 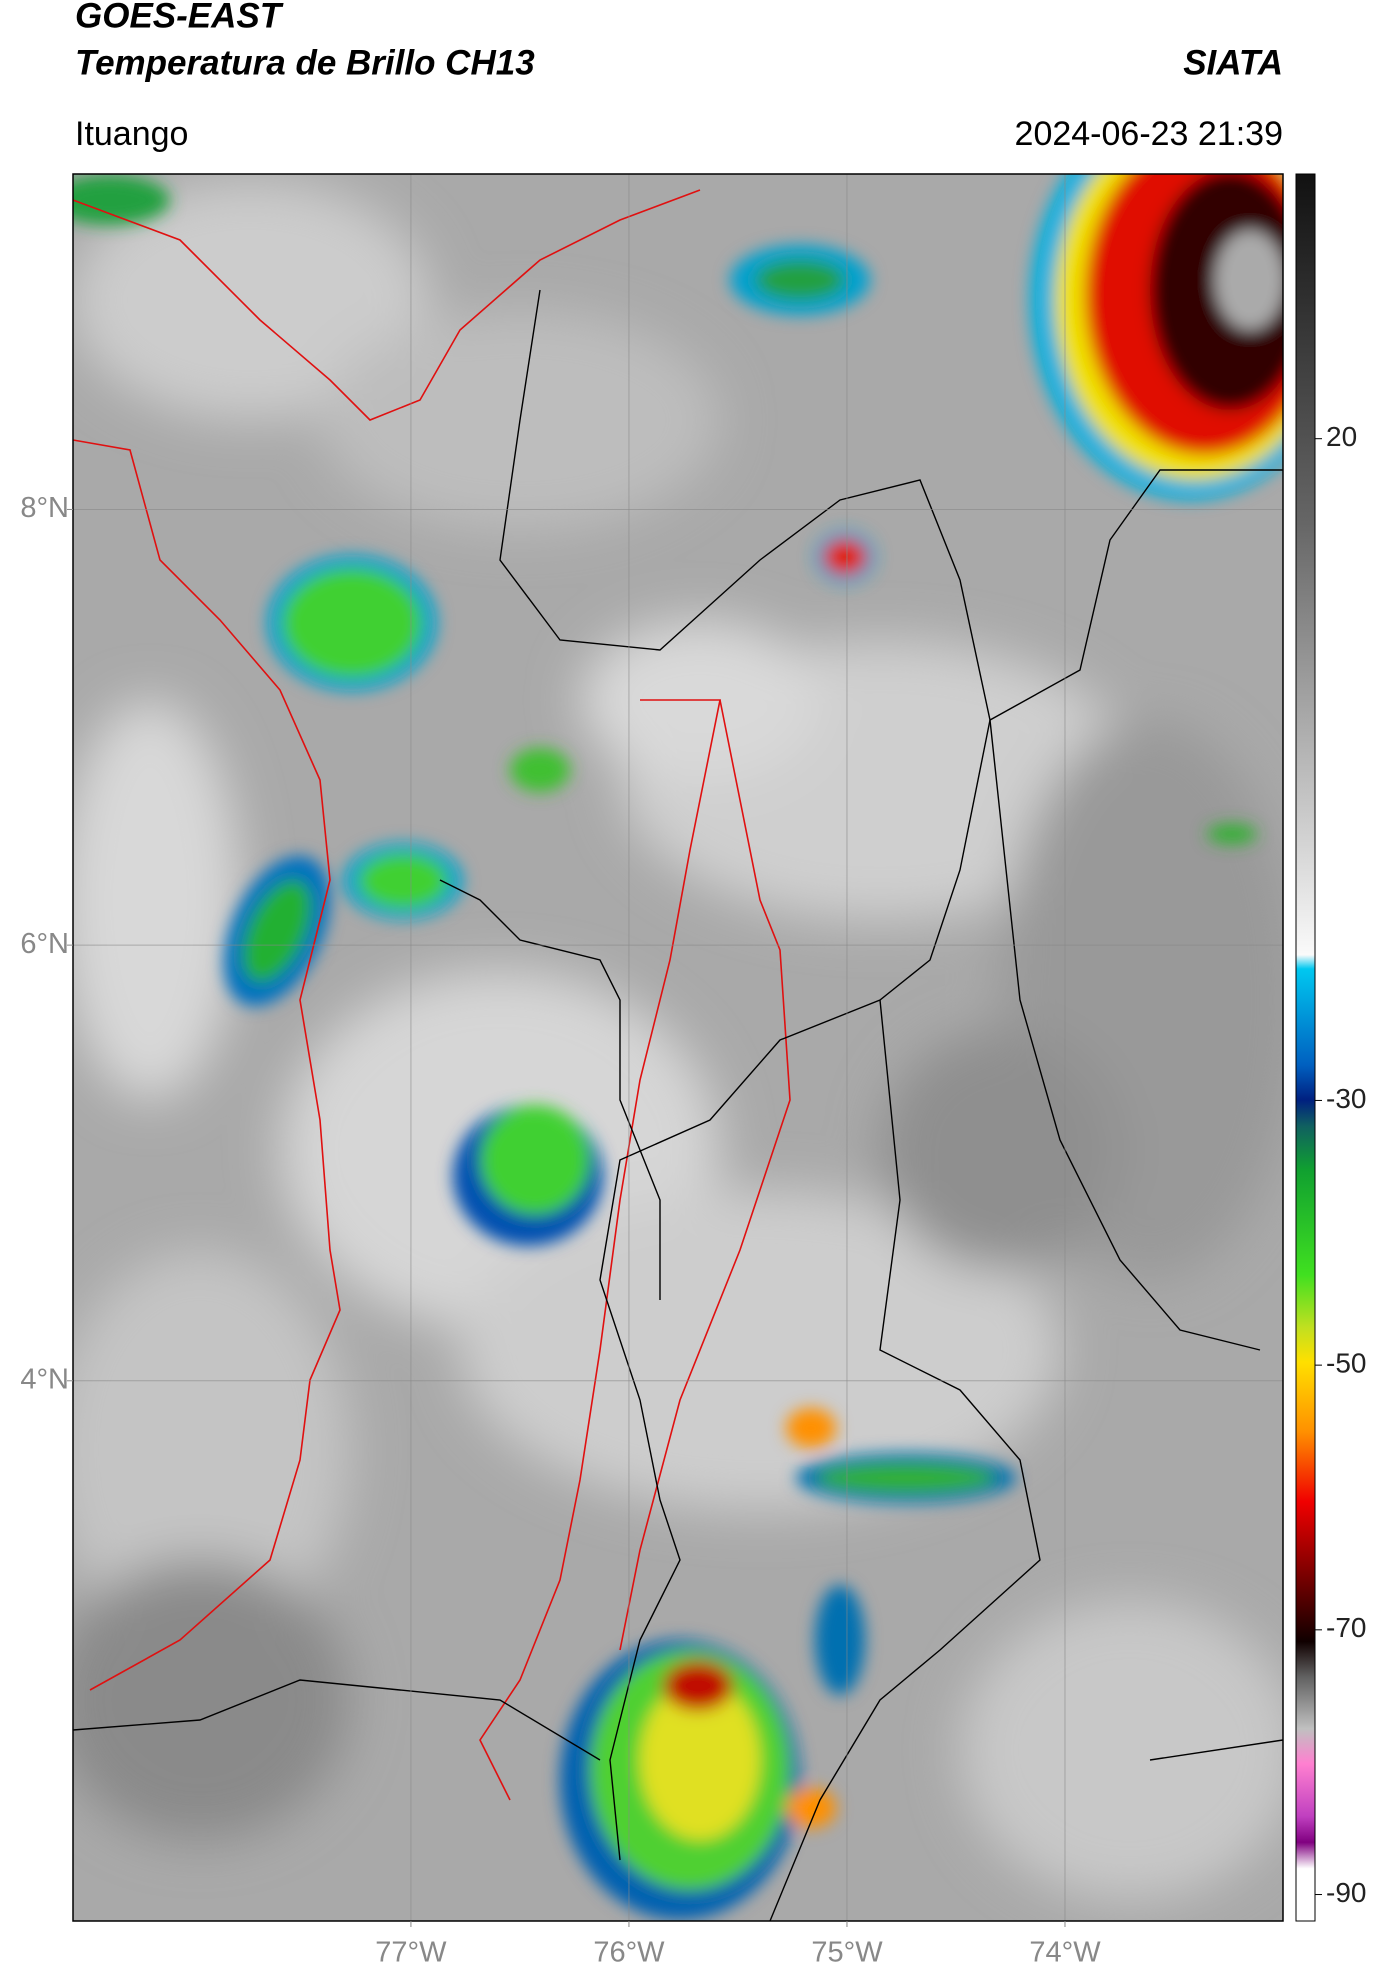 I want to click on y-tick-label: 4°N, so click(x=44, y=1379).